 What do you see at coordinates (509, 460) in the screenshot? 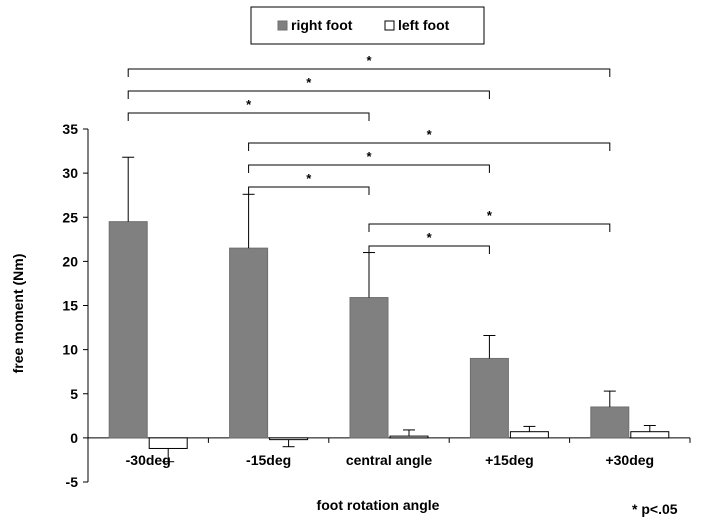
I see `x-tick-label: +15deg` at bounding box center [509, 460].